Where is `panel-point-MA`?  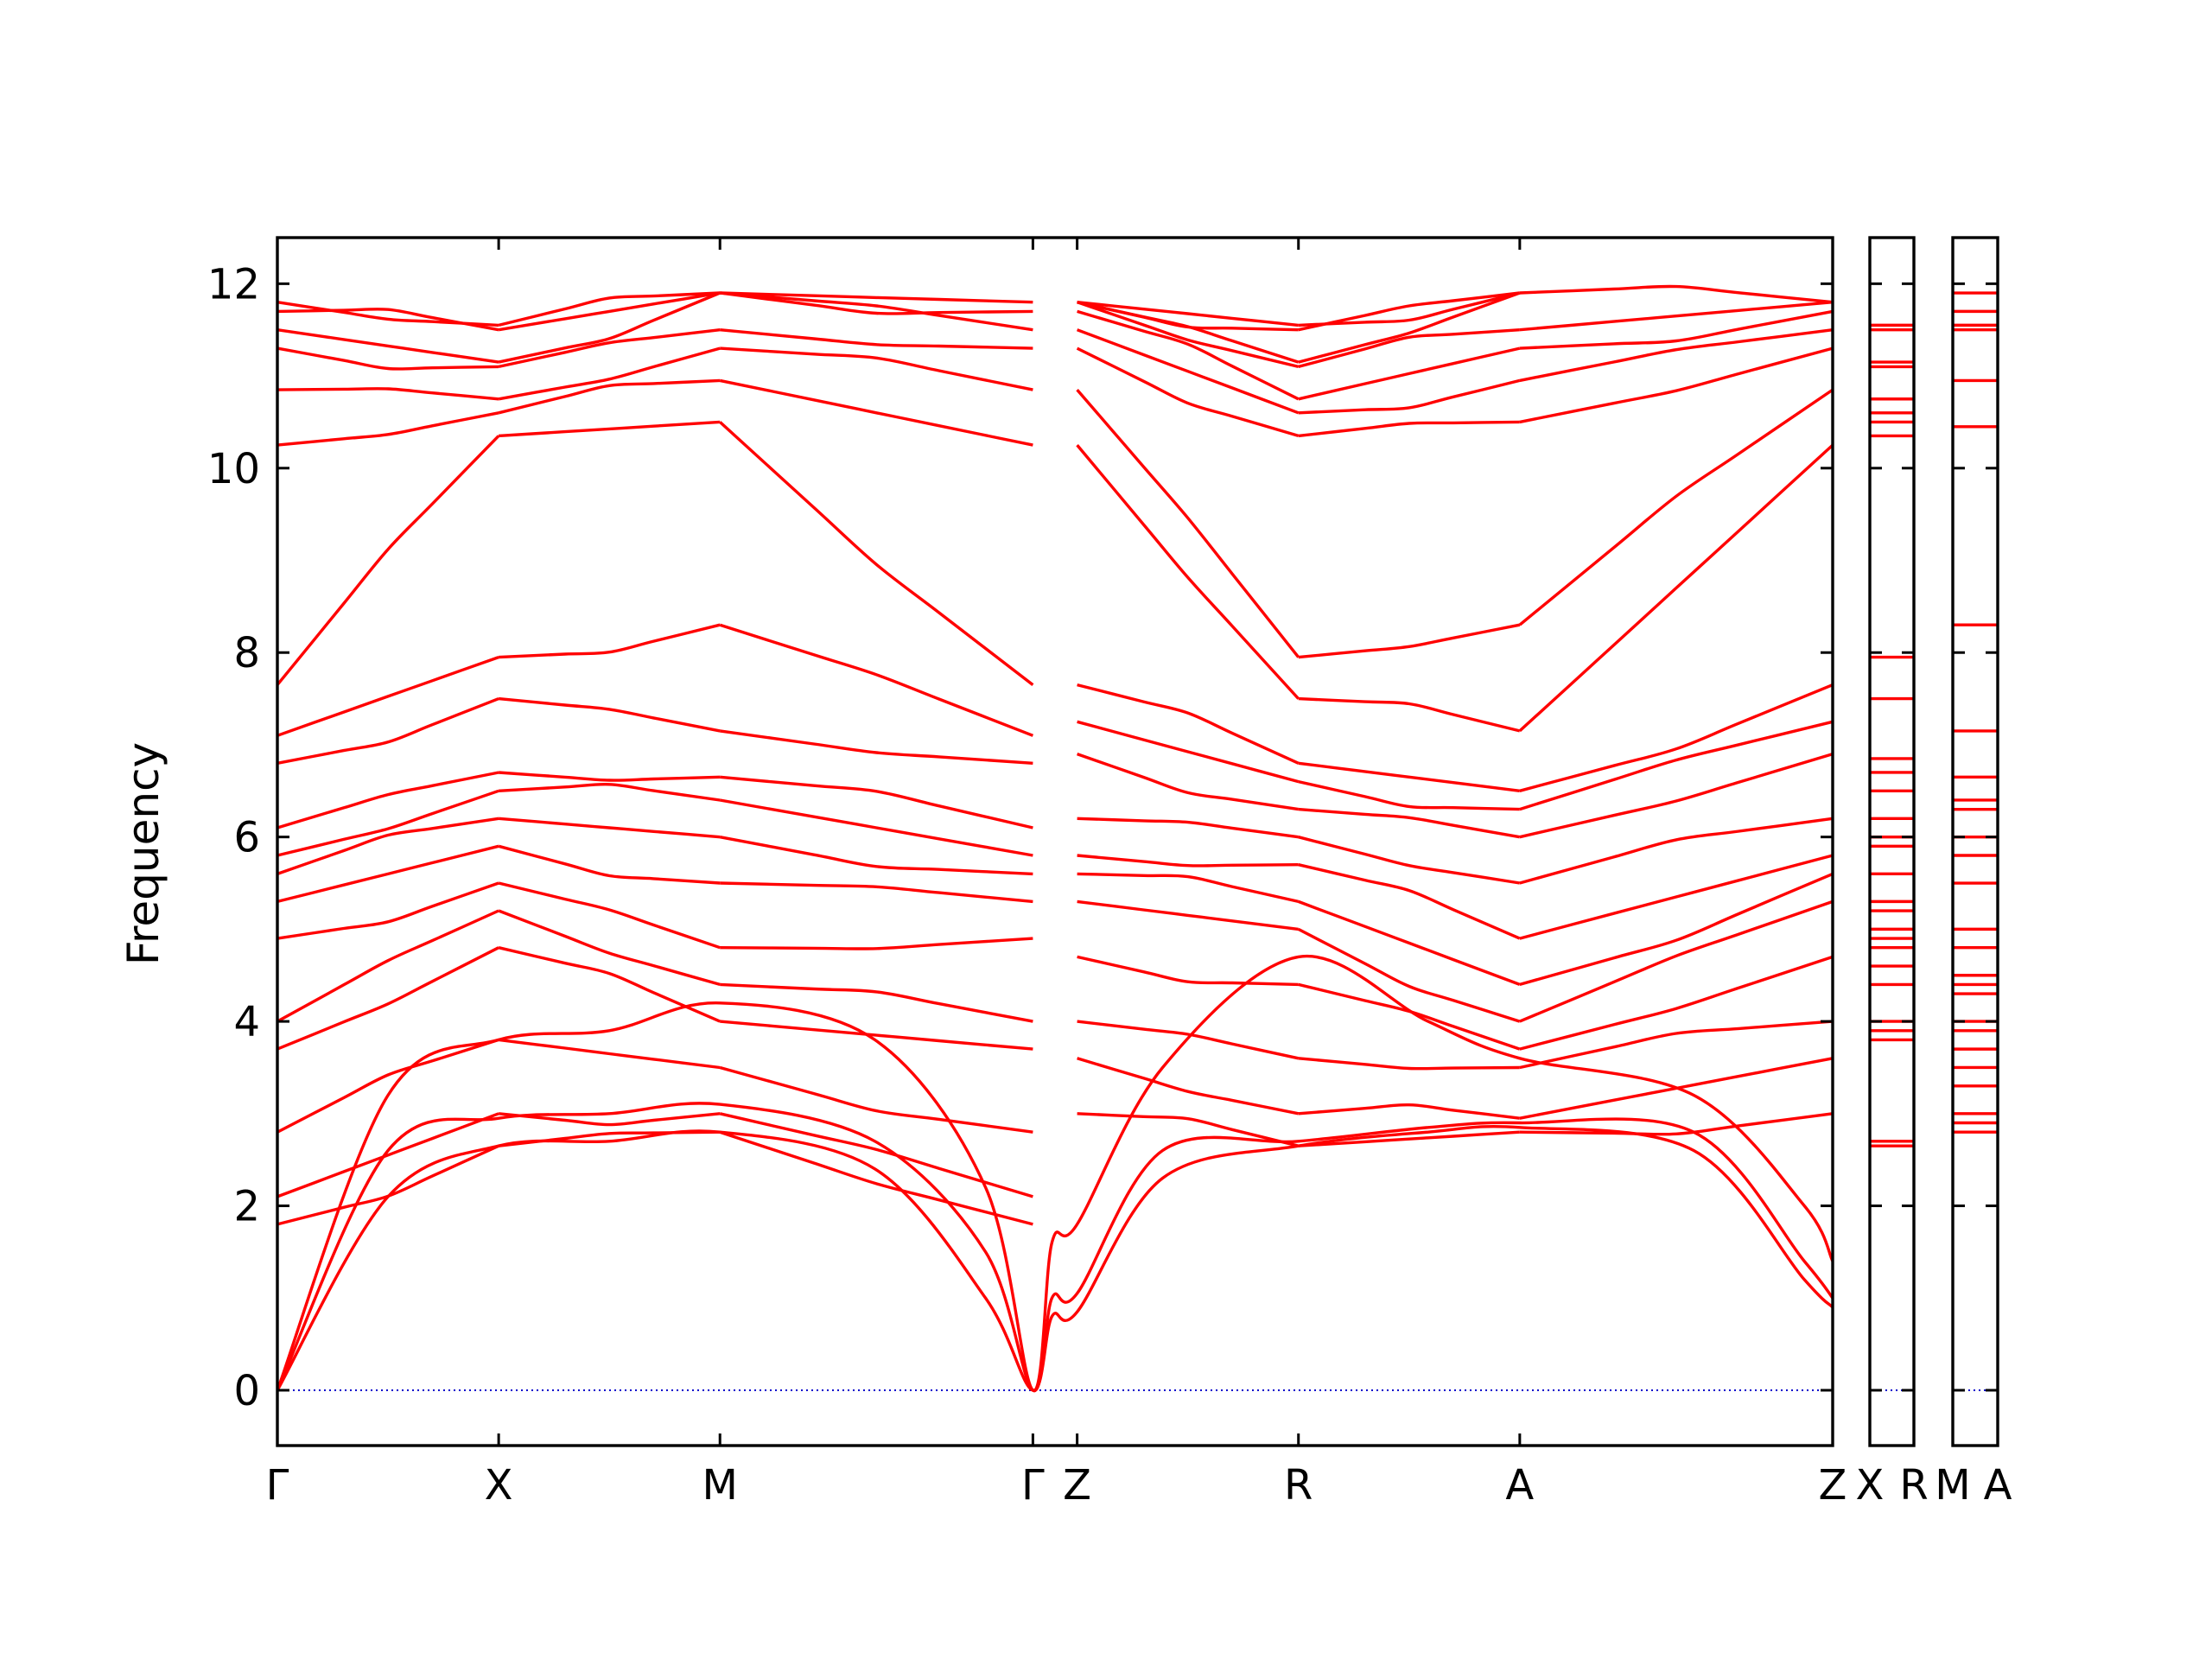
panel-point-MA is located at coordinates (1975, 841).